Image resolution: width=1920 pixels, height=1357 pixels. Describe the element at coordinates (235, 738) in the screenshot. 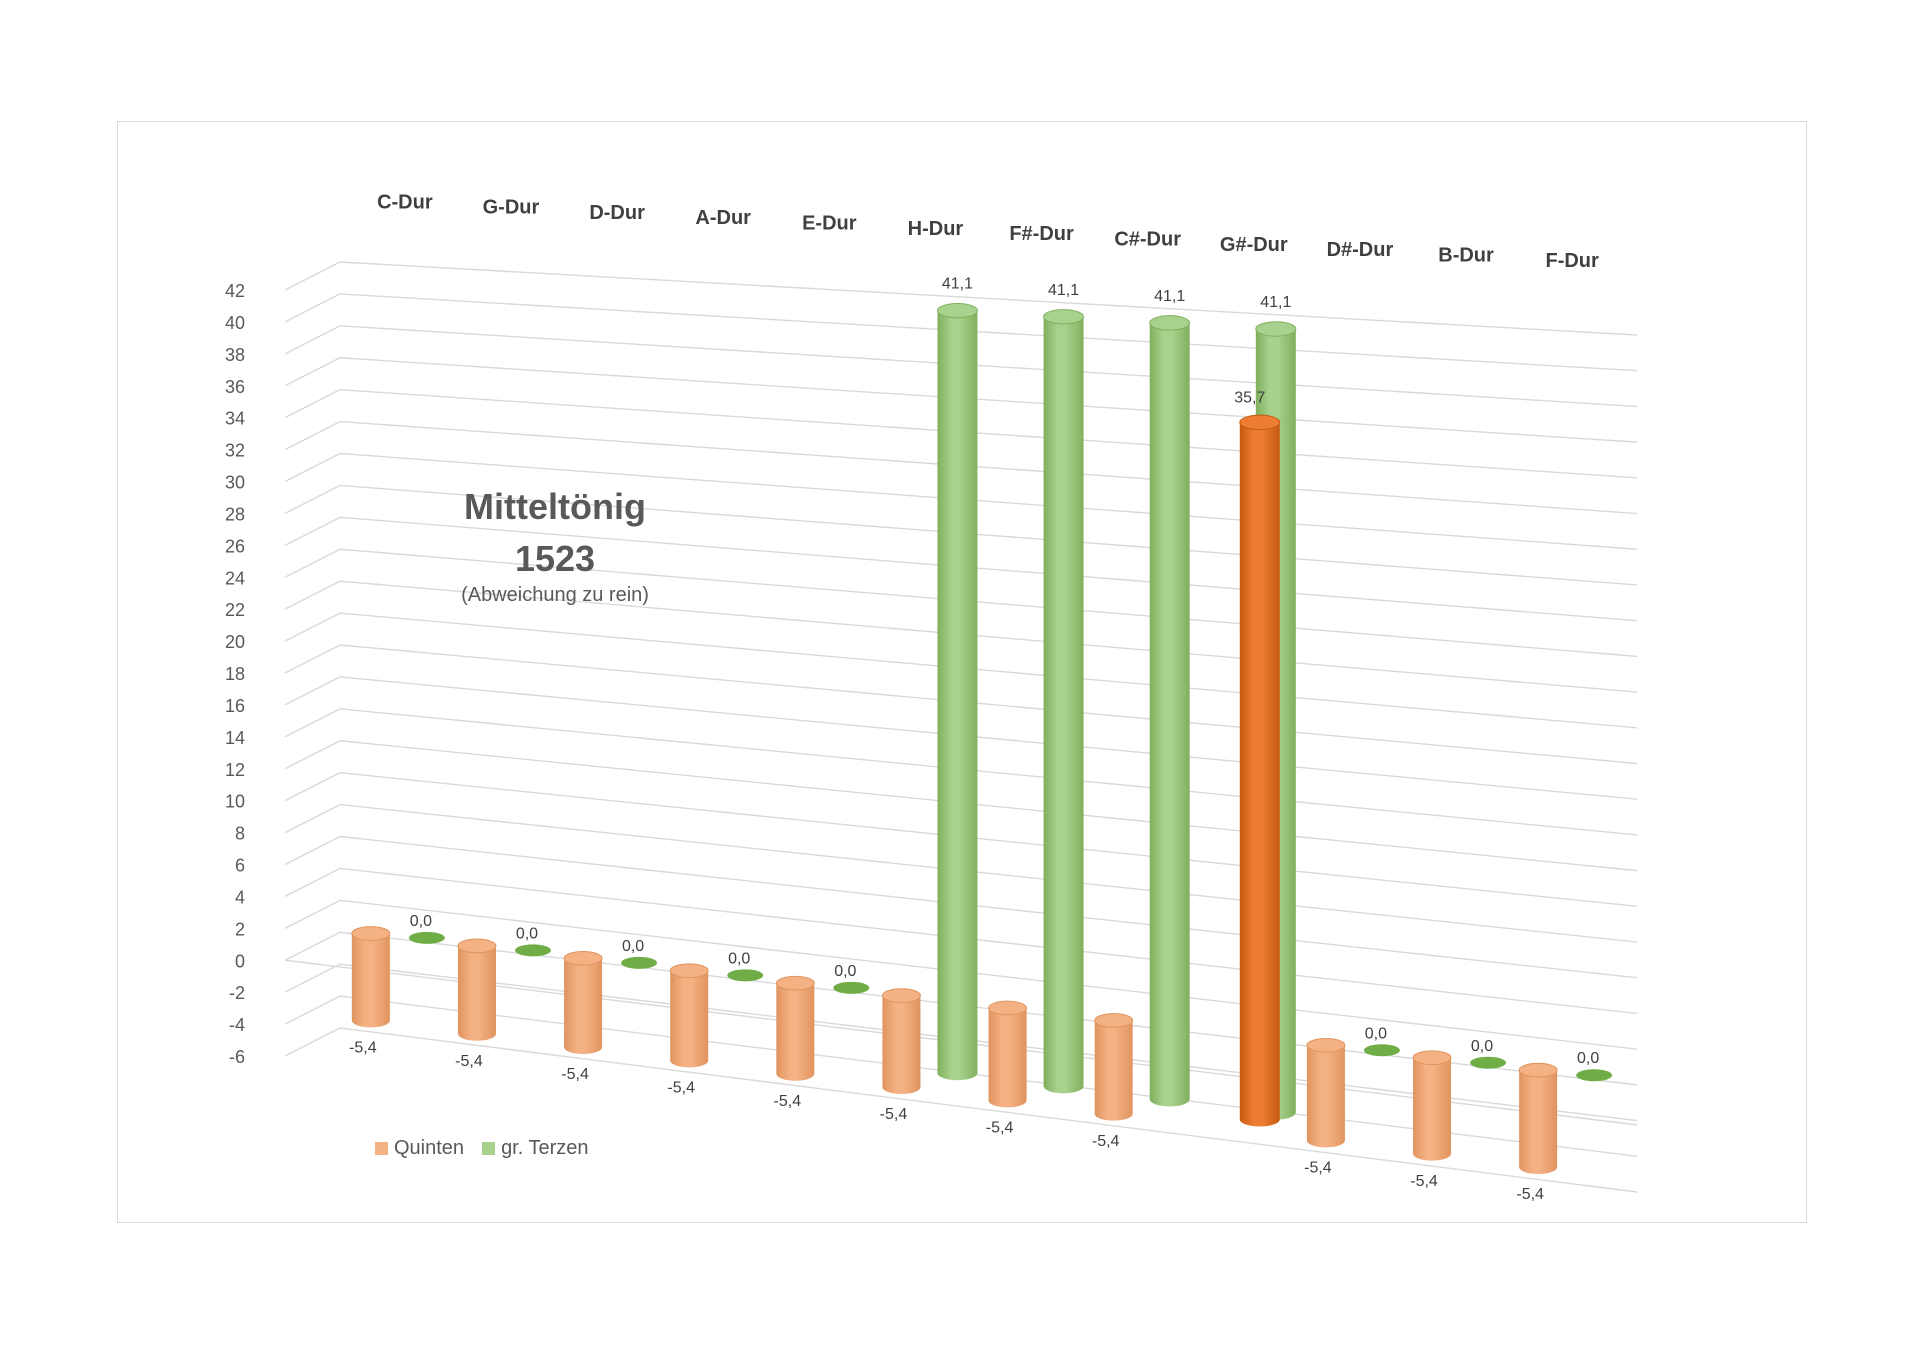

I see `y-tick-label: 14` at that location.